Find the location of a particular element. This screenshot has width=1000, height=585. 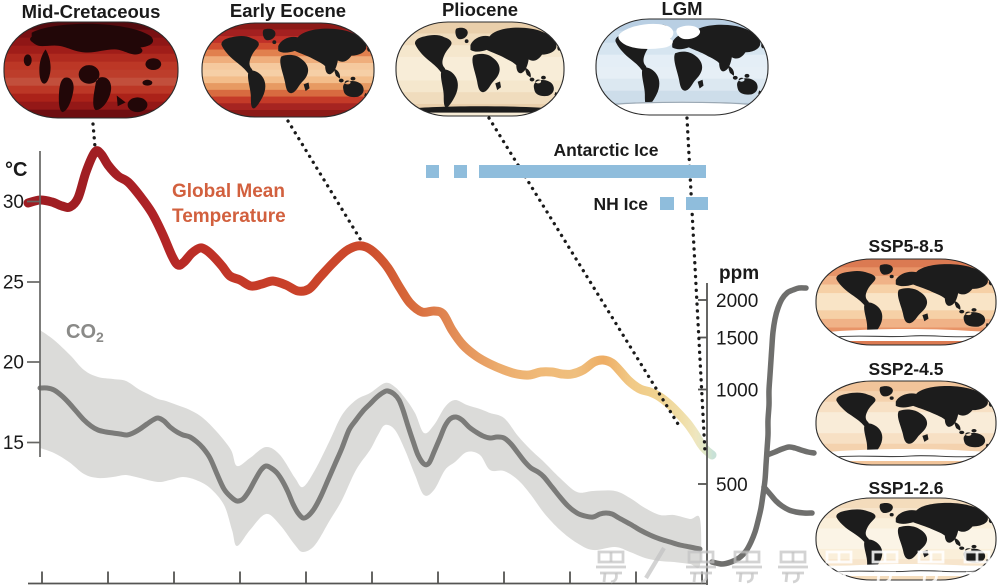

svg-text: 20 is located at coordinates (13, 363).